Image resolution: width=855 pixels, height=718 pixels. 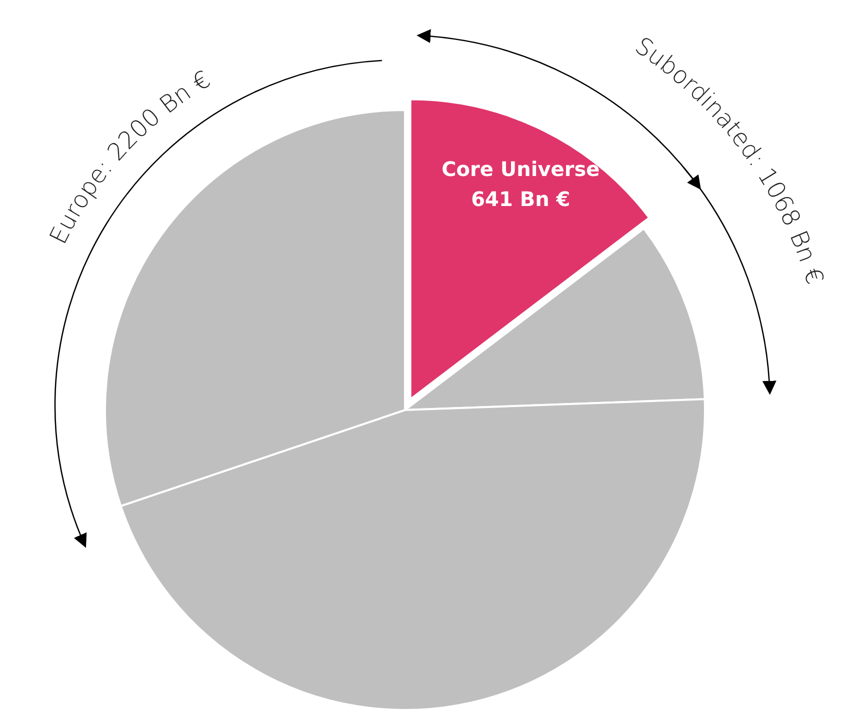 I want to click on data-label: 641 Bn €, so click(x=520, y=198).